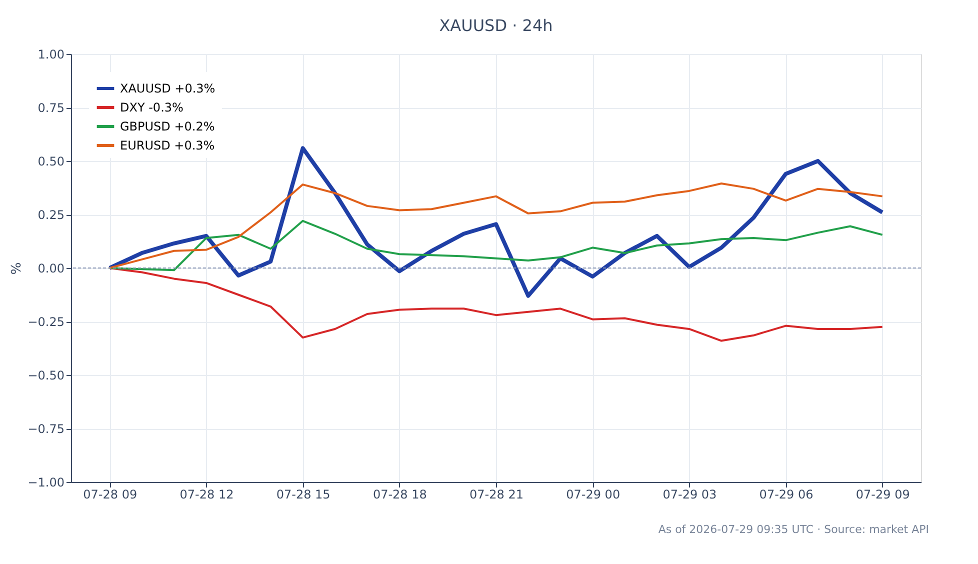 This screenshot has height=564, width=978. What do you see at coordinates (51, 269) in the screenshot?
I see `y-tick-label: 0.00` at bounding box center [51, 269].